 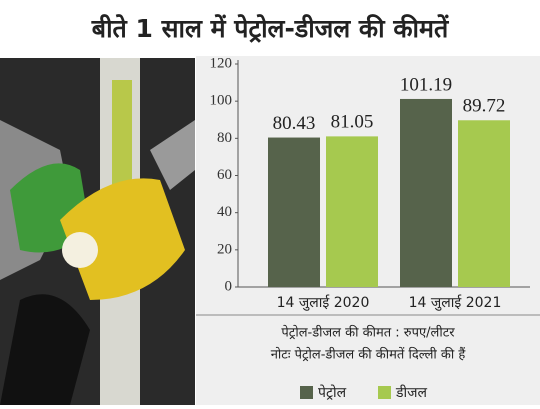 What do you see at coordinates (270, 28) in the screenshot?
I see `chart-title: बीते 1 साल में पेट्रोल-डीजल की कीमतें` at bounding box center [270, 28].